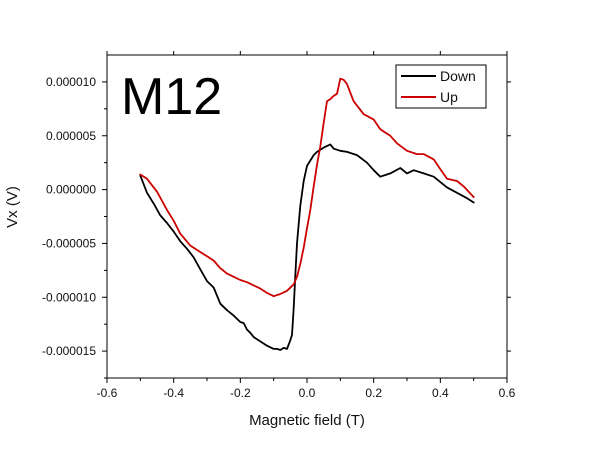 The width and height of the screenshot is (594, 456). I want to click on x-tick-label: -0.6, so click(107, 393).